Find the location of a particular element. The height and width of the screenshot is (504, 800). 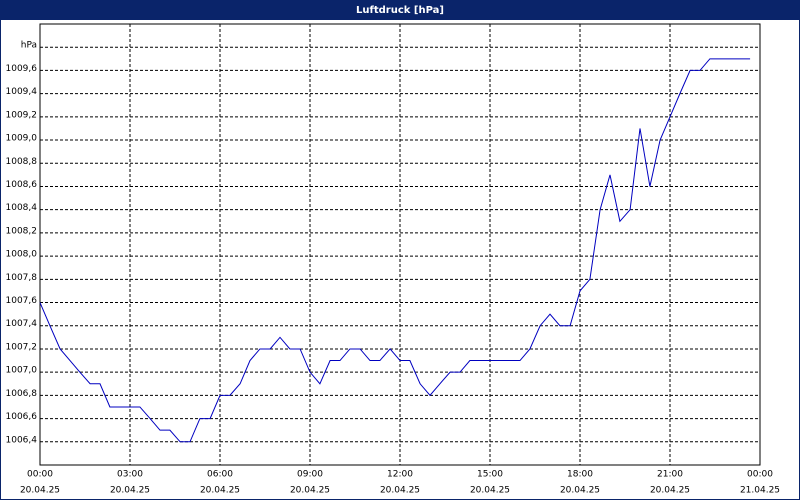

y-tick-label: 1008,2 is located at coordinates (22, 231).